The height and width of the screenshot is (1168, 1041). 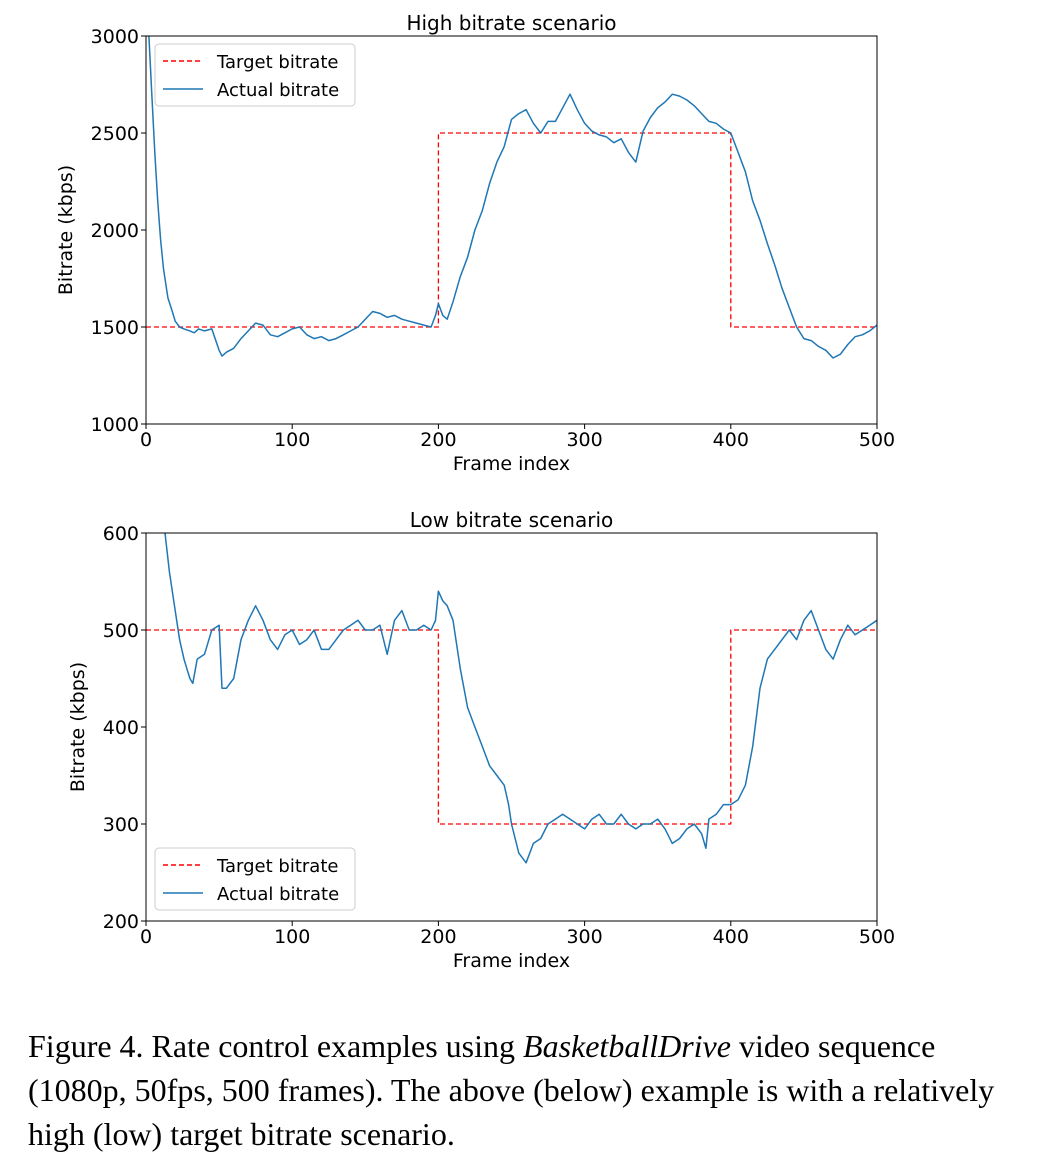 What do you see at coordinates (115, 425) in the screenshot?
I see `y-tick-label: 1000` at bounding box center [115, 425].